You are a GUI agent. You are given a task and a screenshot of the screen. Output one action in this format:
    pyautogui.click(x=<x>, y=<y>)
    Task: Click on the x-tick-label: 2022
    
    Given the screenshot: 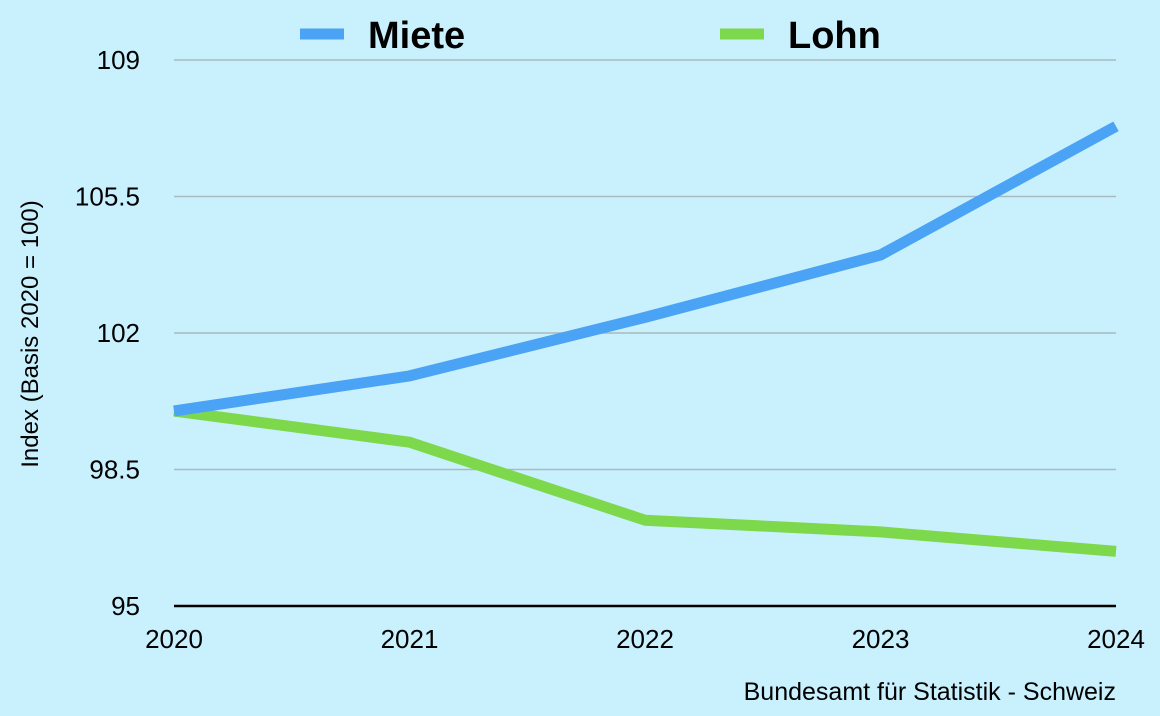 What is the action you would take?
    pyautogui.click(x=645, y=639)
    